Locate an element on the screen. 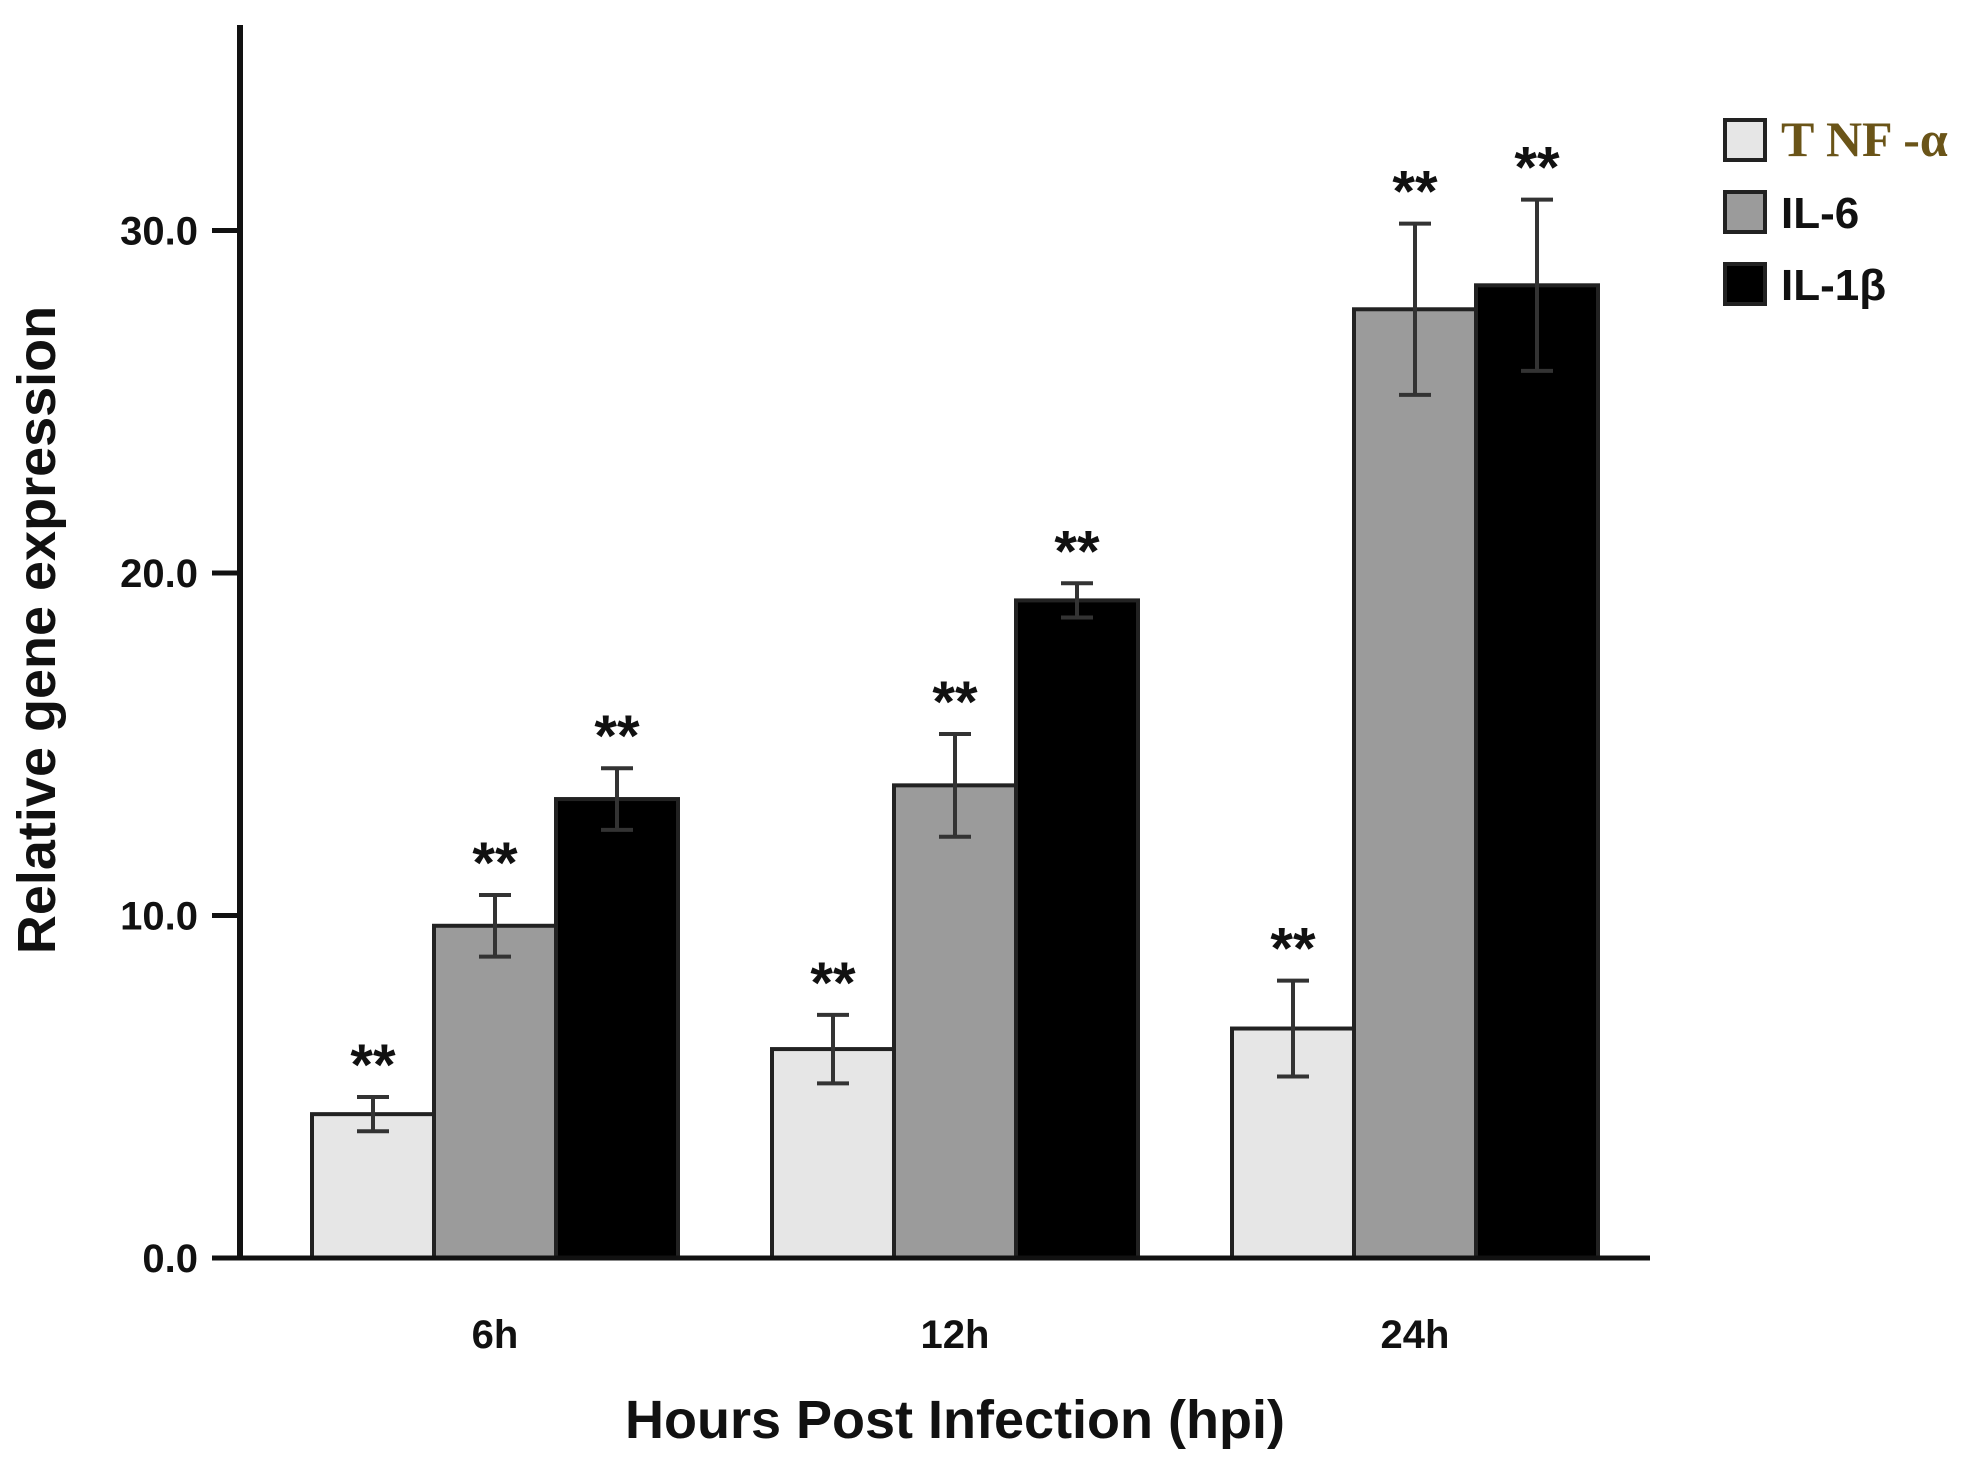  x-axis-title: Hours Post Infection (hpi) is located at coordinates (955, 1420).